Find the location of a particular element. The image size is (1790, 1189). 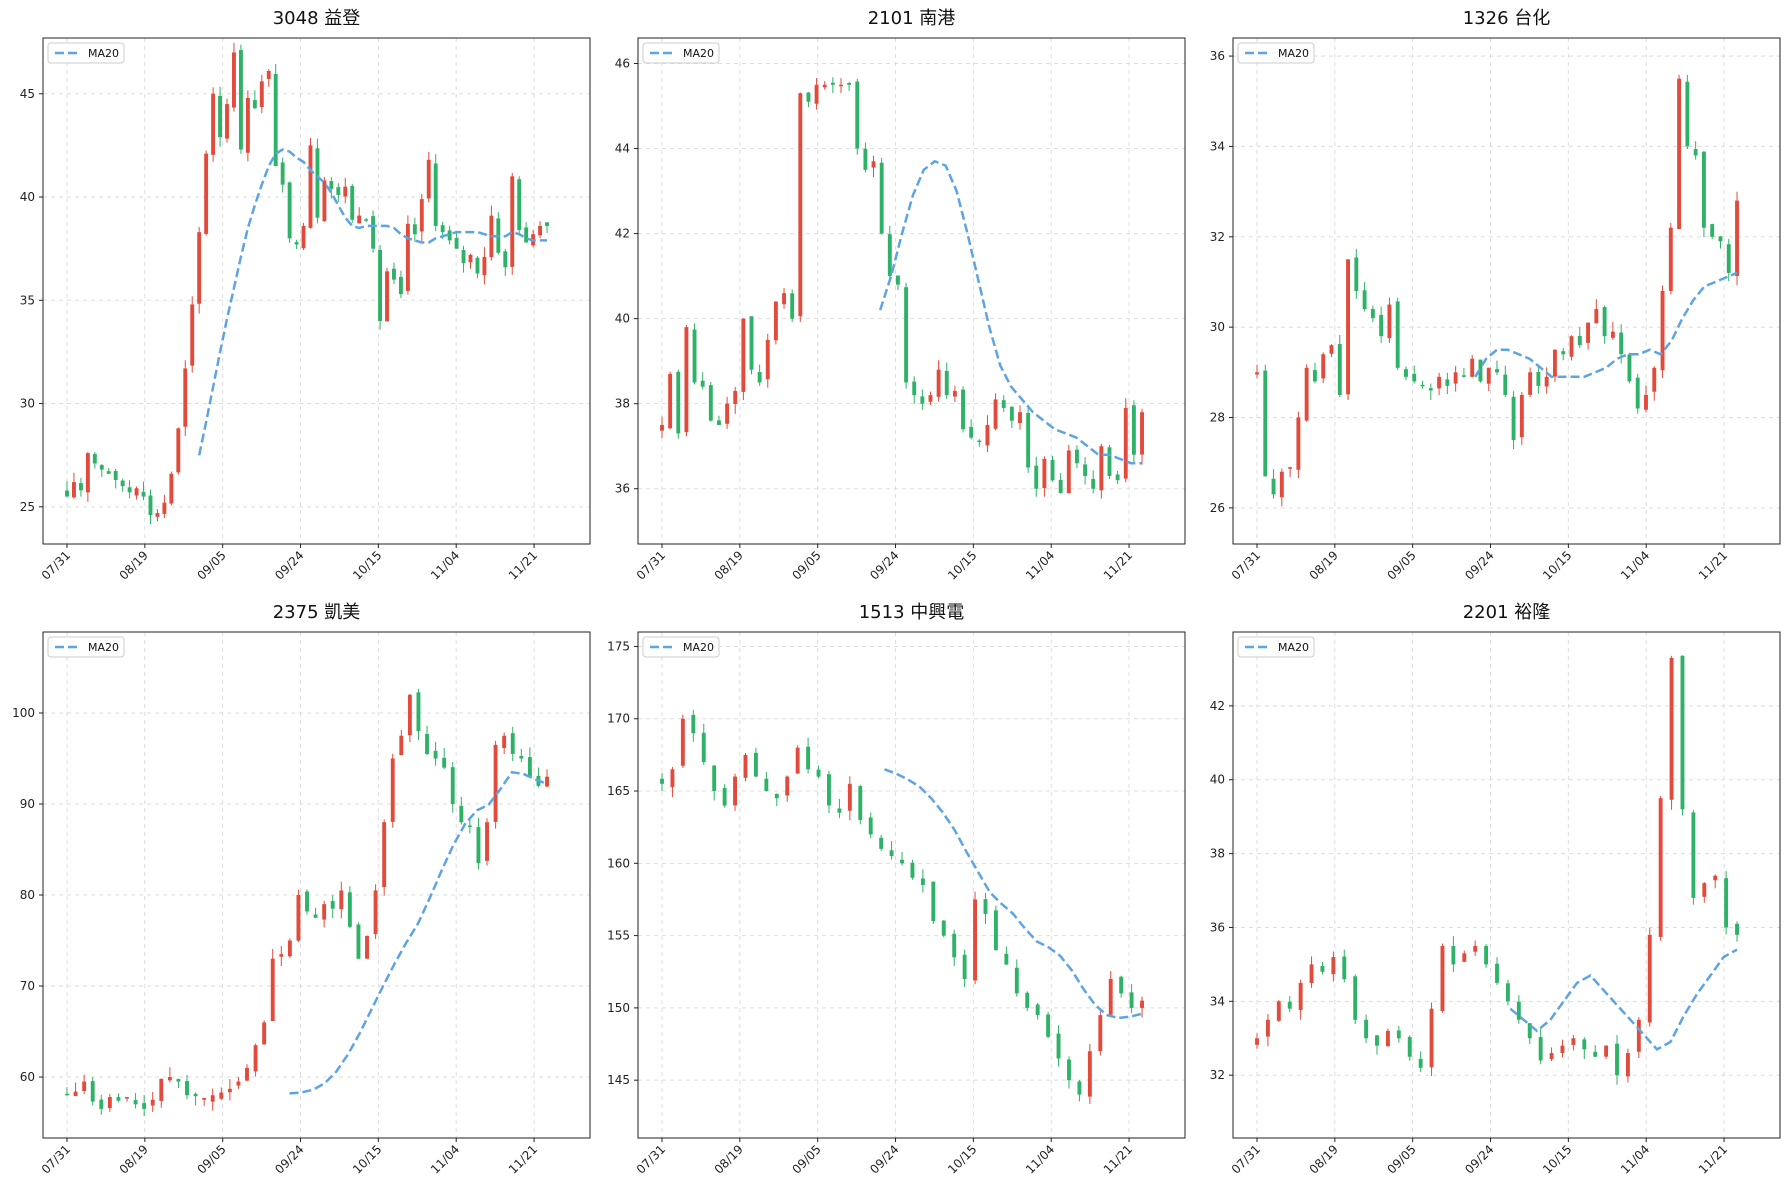

y-tick-label: 34 is located at coordinates (1217, 146).